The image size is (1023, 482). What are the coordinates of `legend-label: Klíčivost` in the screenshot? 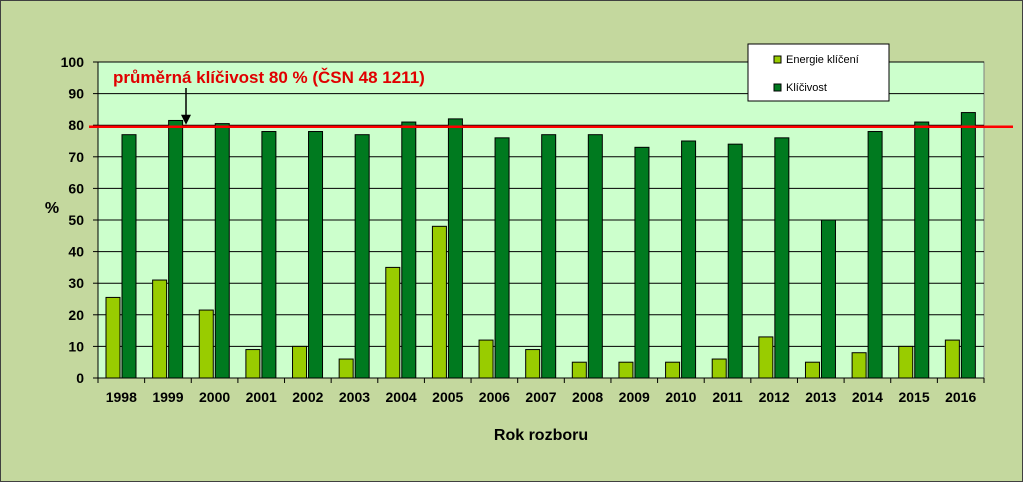 It's located at (806, 88).